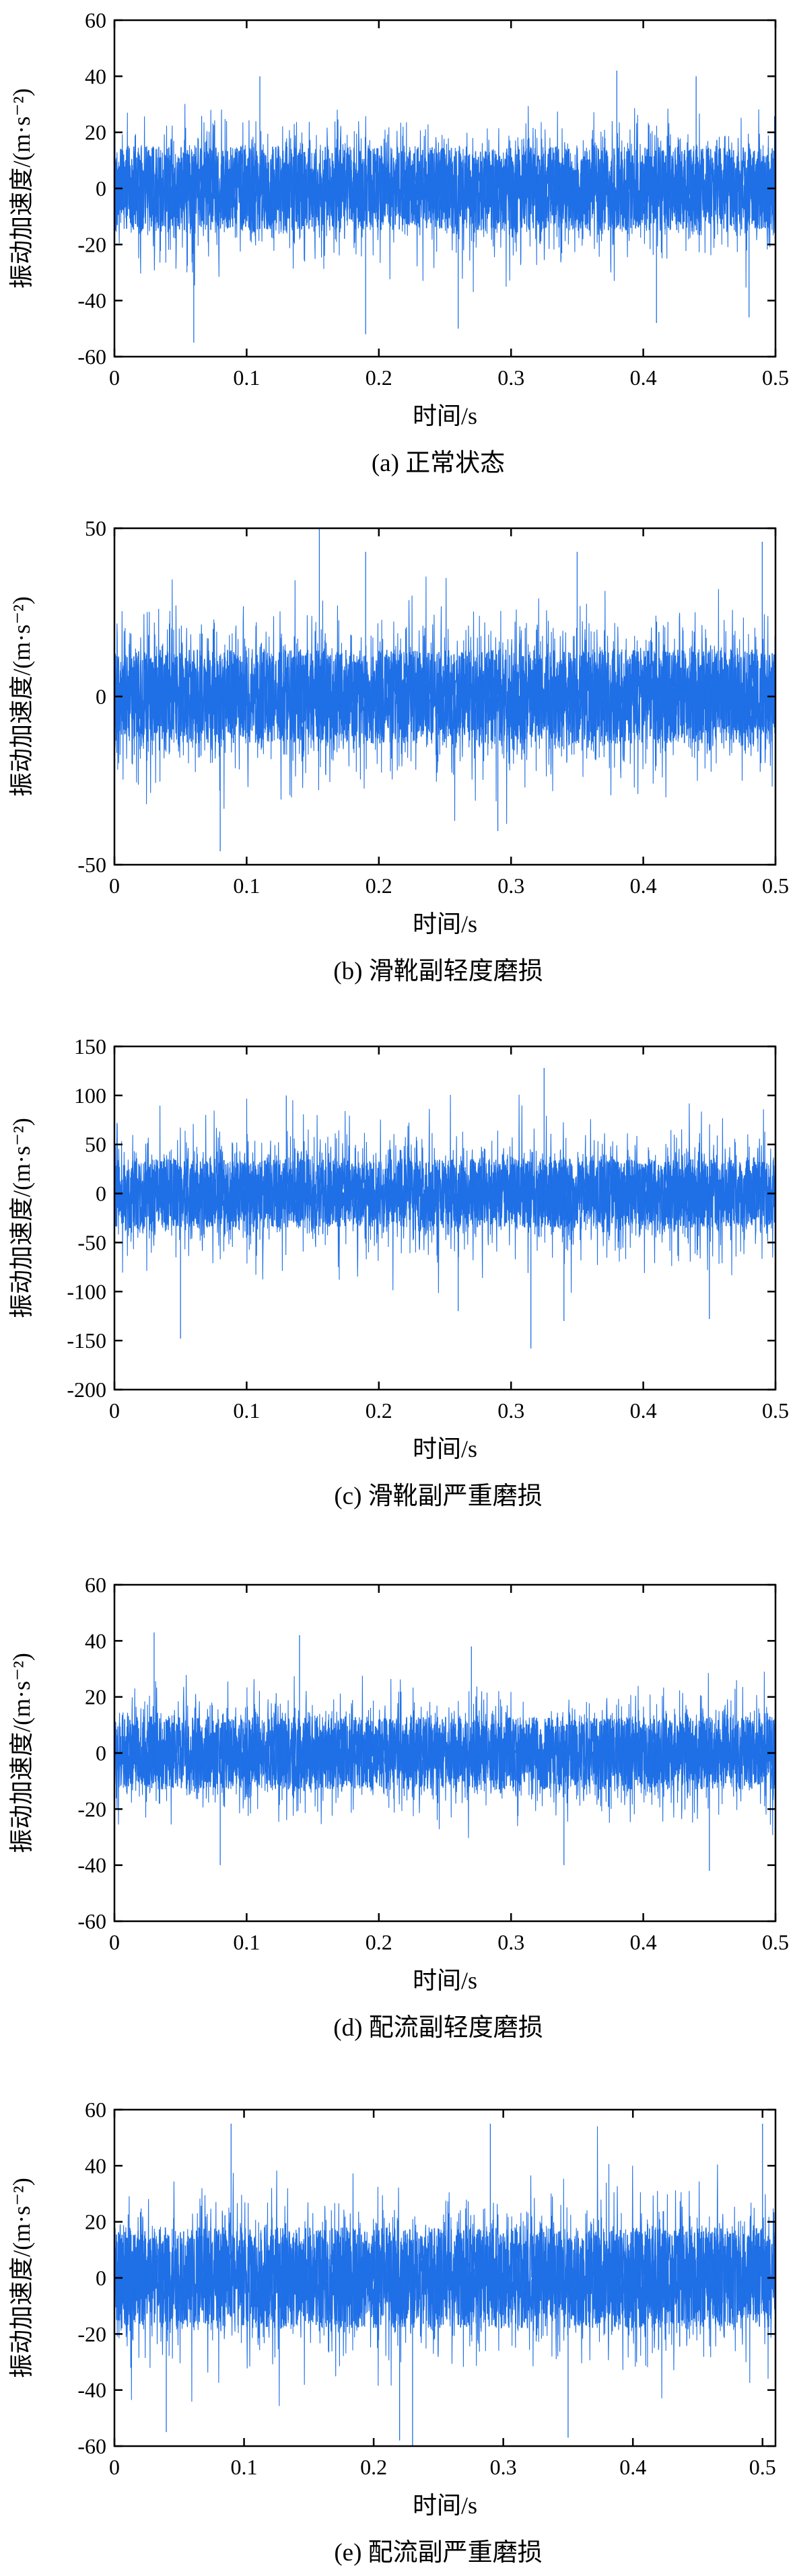 This screenshot has width=795, height=2576. What do you see at coordinates (438, 2553) in the screenshot?
I see `subfigure-caption: (e) 配流副严重磨损` at bounding box center [438, 2553].